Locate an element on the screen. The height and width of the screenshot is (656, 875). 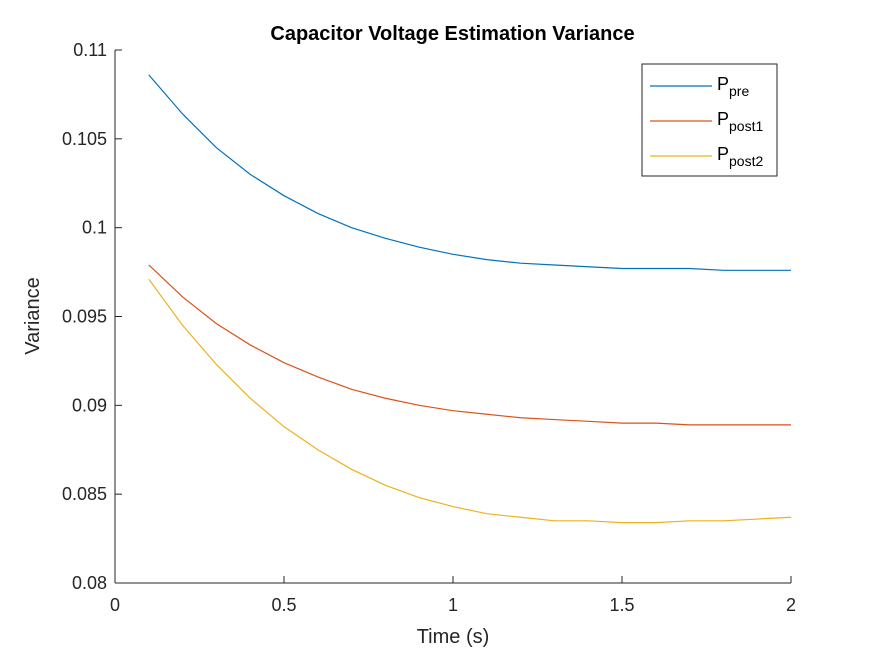
legend-box is located at coordinates (709, 120).